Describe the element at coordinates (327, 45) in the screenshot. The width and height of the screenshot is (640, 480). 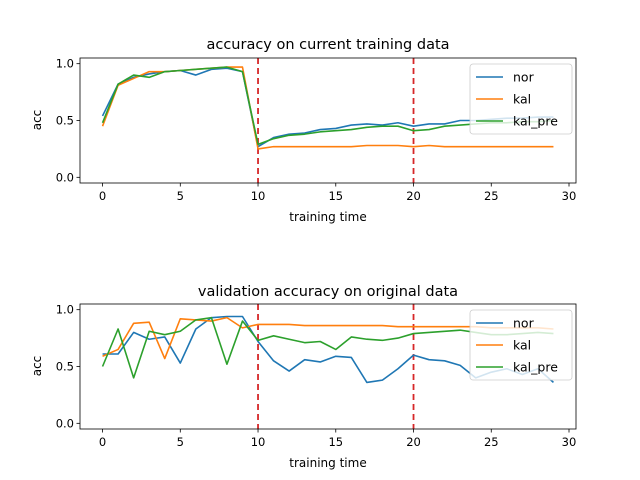
I see `chart-title: accuracy on current training data` at that location.